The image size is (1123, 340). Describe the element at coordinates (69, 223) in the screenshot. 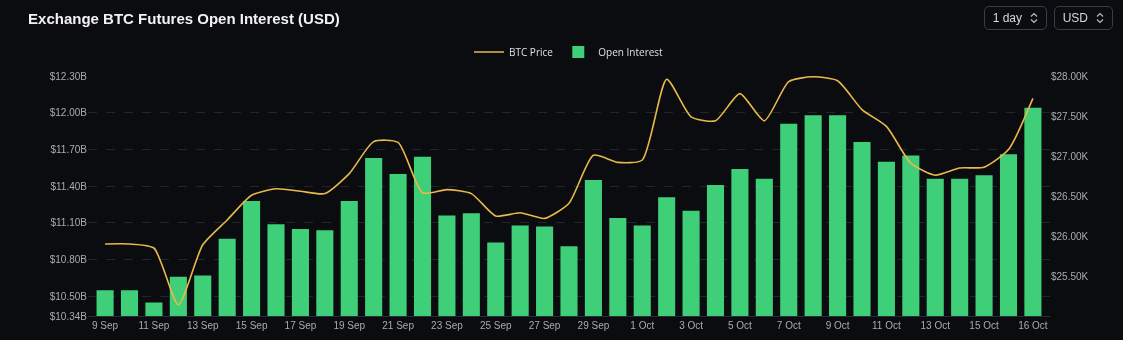

I see `y-tick-label: $11.10B` at that location.